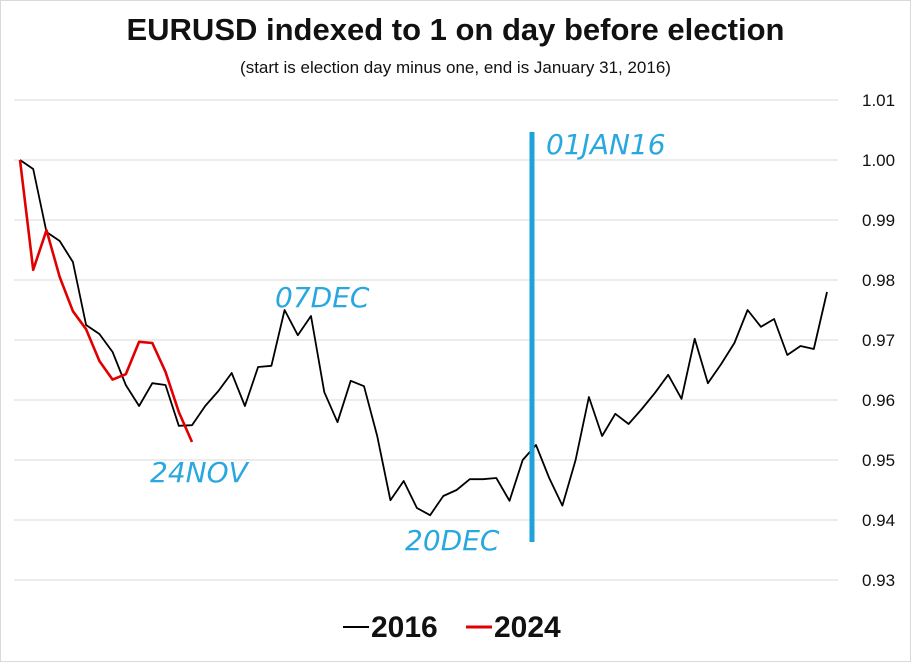 The image size is (911, 662). Describe the element at coordinates (527, 627) in the screenshot. I see `legend-label: 2024` at that location.